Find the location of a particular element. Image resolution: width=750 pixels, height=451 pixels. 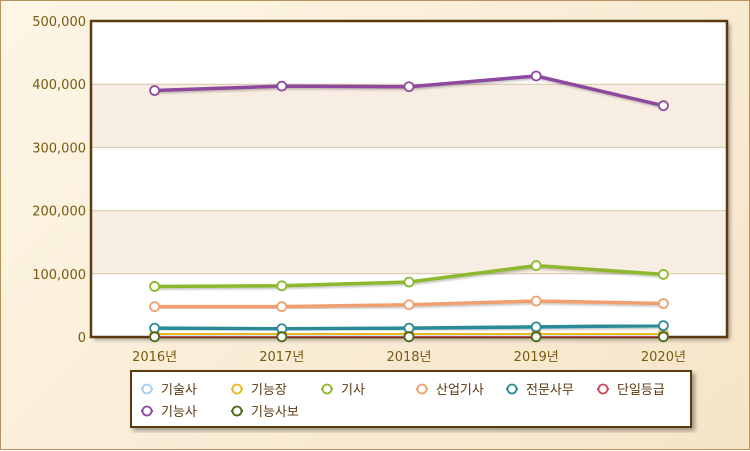

x-tick-label: 2016년 is located at coordinates (154, 357).